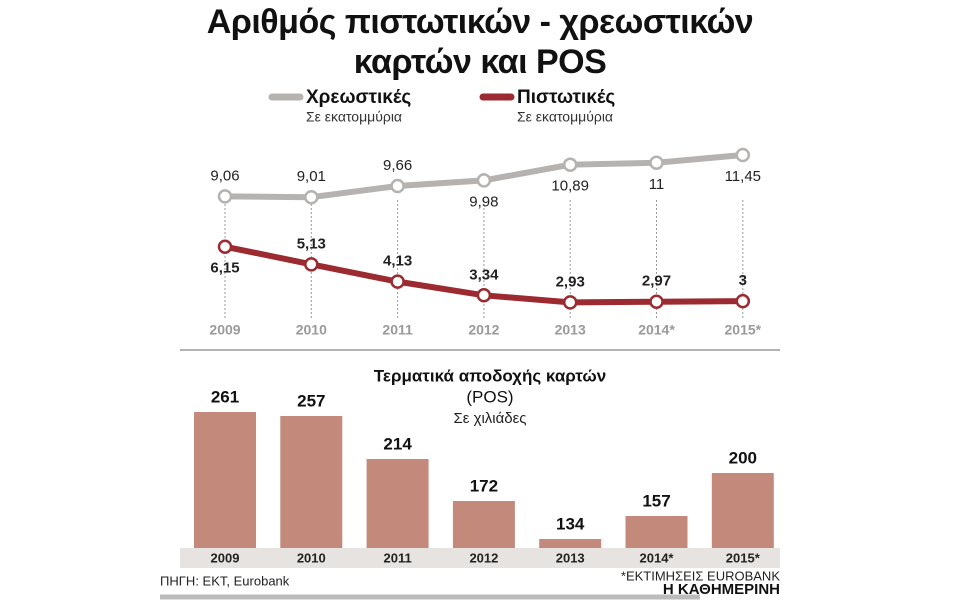 This screenshot has height=600, width=960. What do you see at coordinates (743, 280) in the screenshot?
I see `value-label: 3` at bounding box center [743, 280].